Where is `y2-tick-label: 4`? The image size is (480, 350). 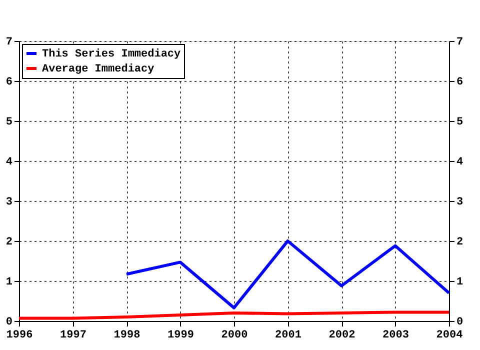
y2-tick-label: 4 is located at coordinates (460, 162).